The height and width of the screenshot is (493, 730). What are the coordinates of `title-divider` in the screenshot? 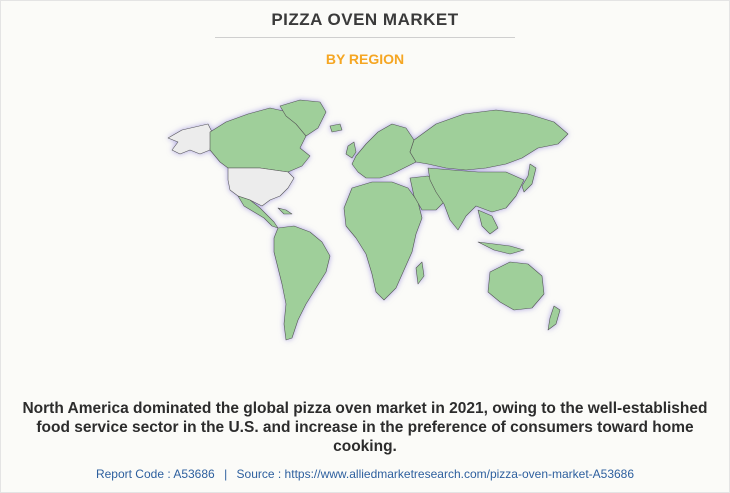 It's located at (365, 37).